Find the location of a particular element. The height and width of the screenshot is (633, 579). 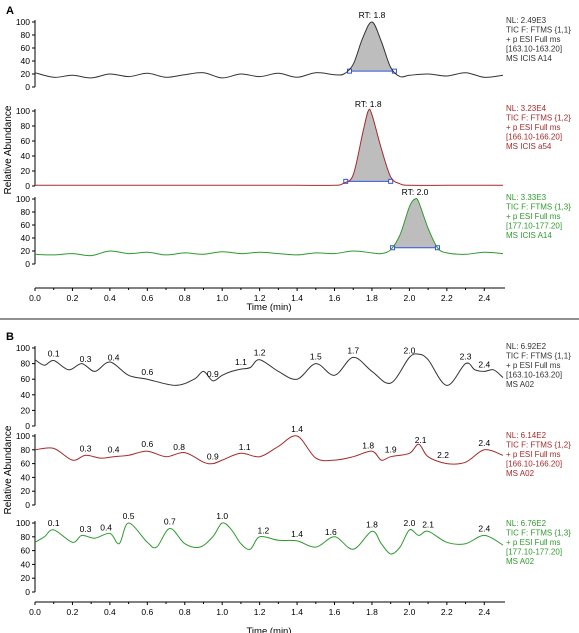

x-tick-label: 0.2 is located at coordinates (73, 612).